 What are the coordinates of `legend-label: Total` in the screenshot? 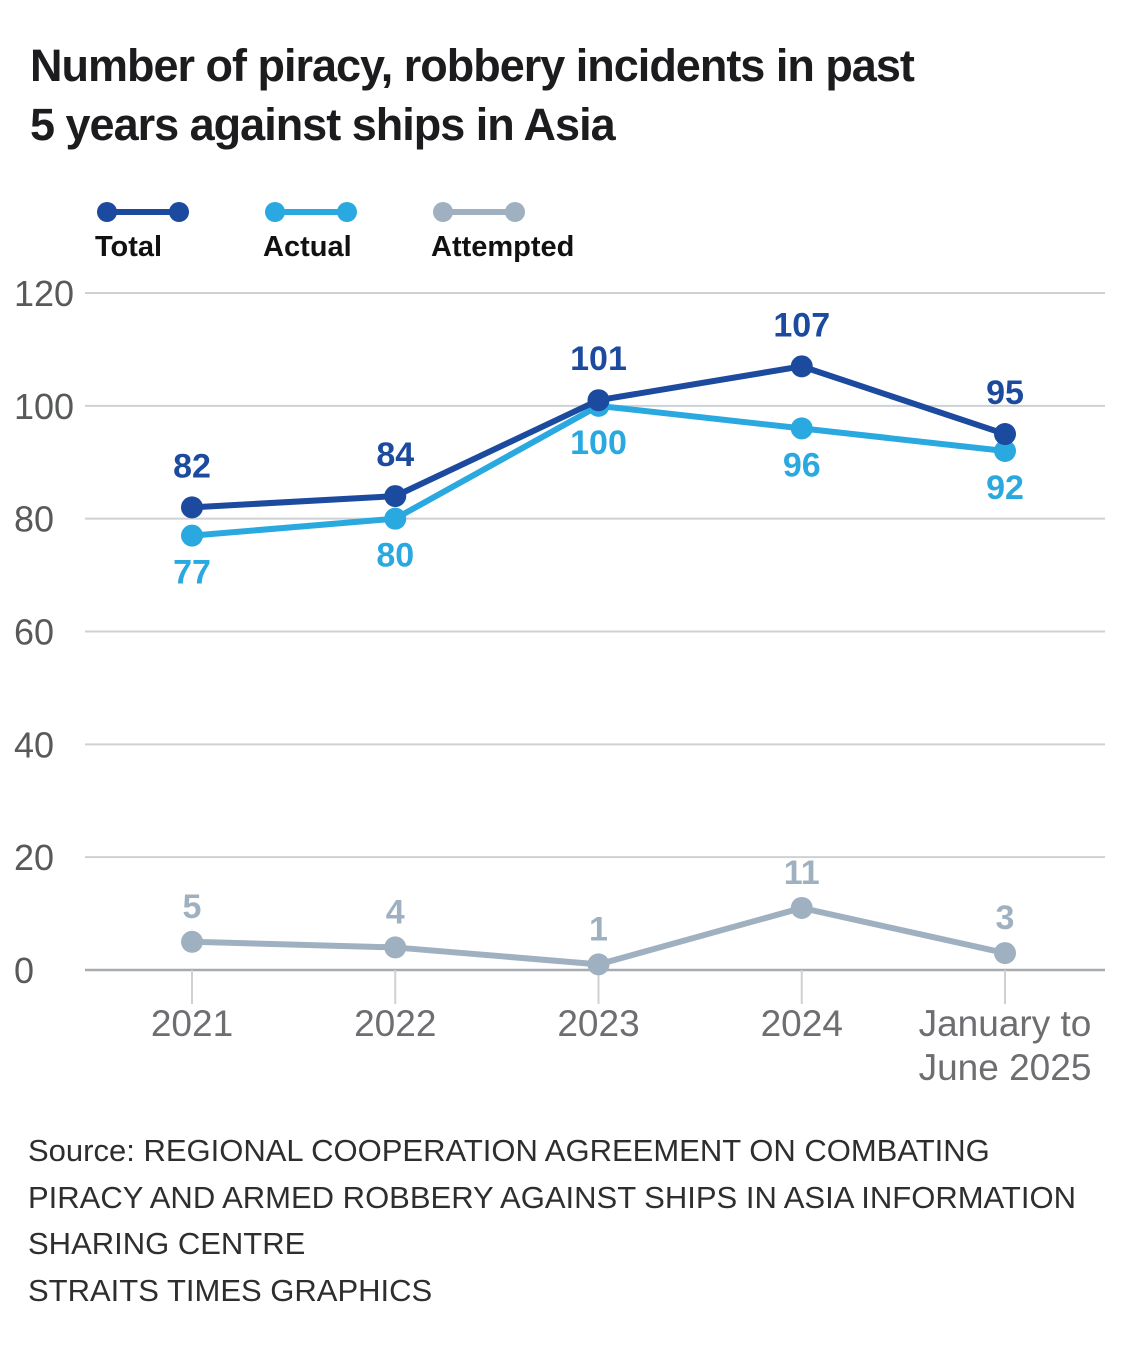 It's located at (129, 247).